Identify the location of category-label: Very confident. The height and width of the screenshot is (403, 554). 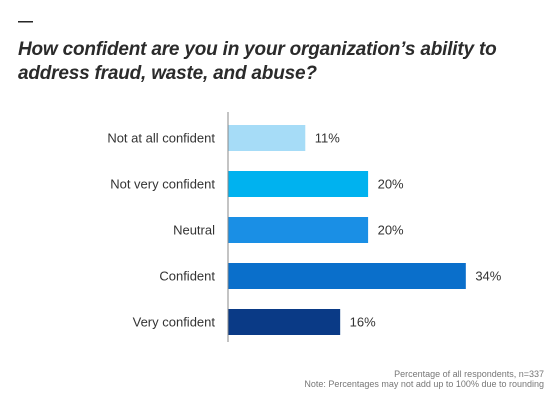
(174, 322).